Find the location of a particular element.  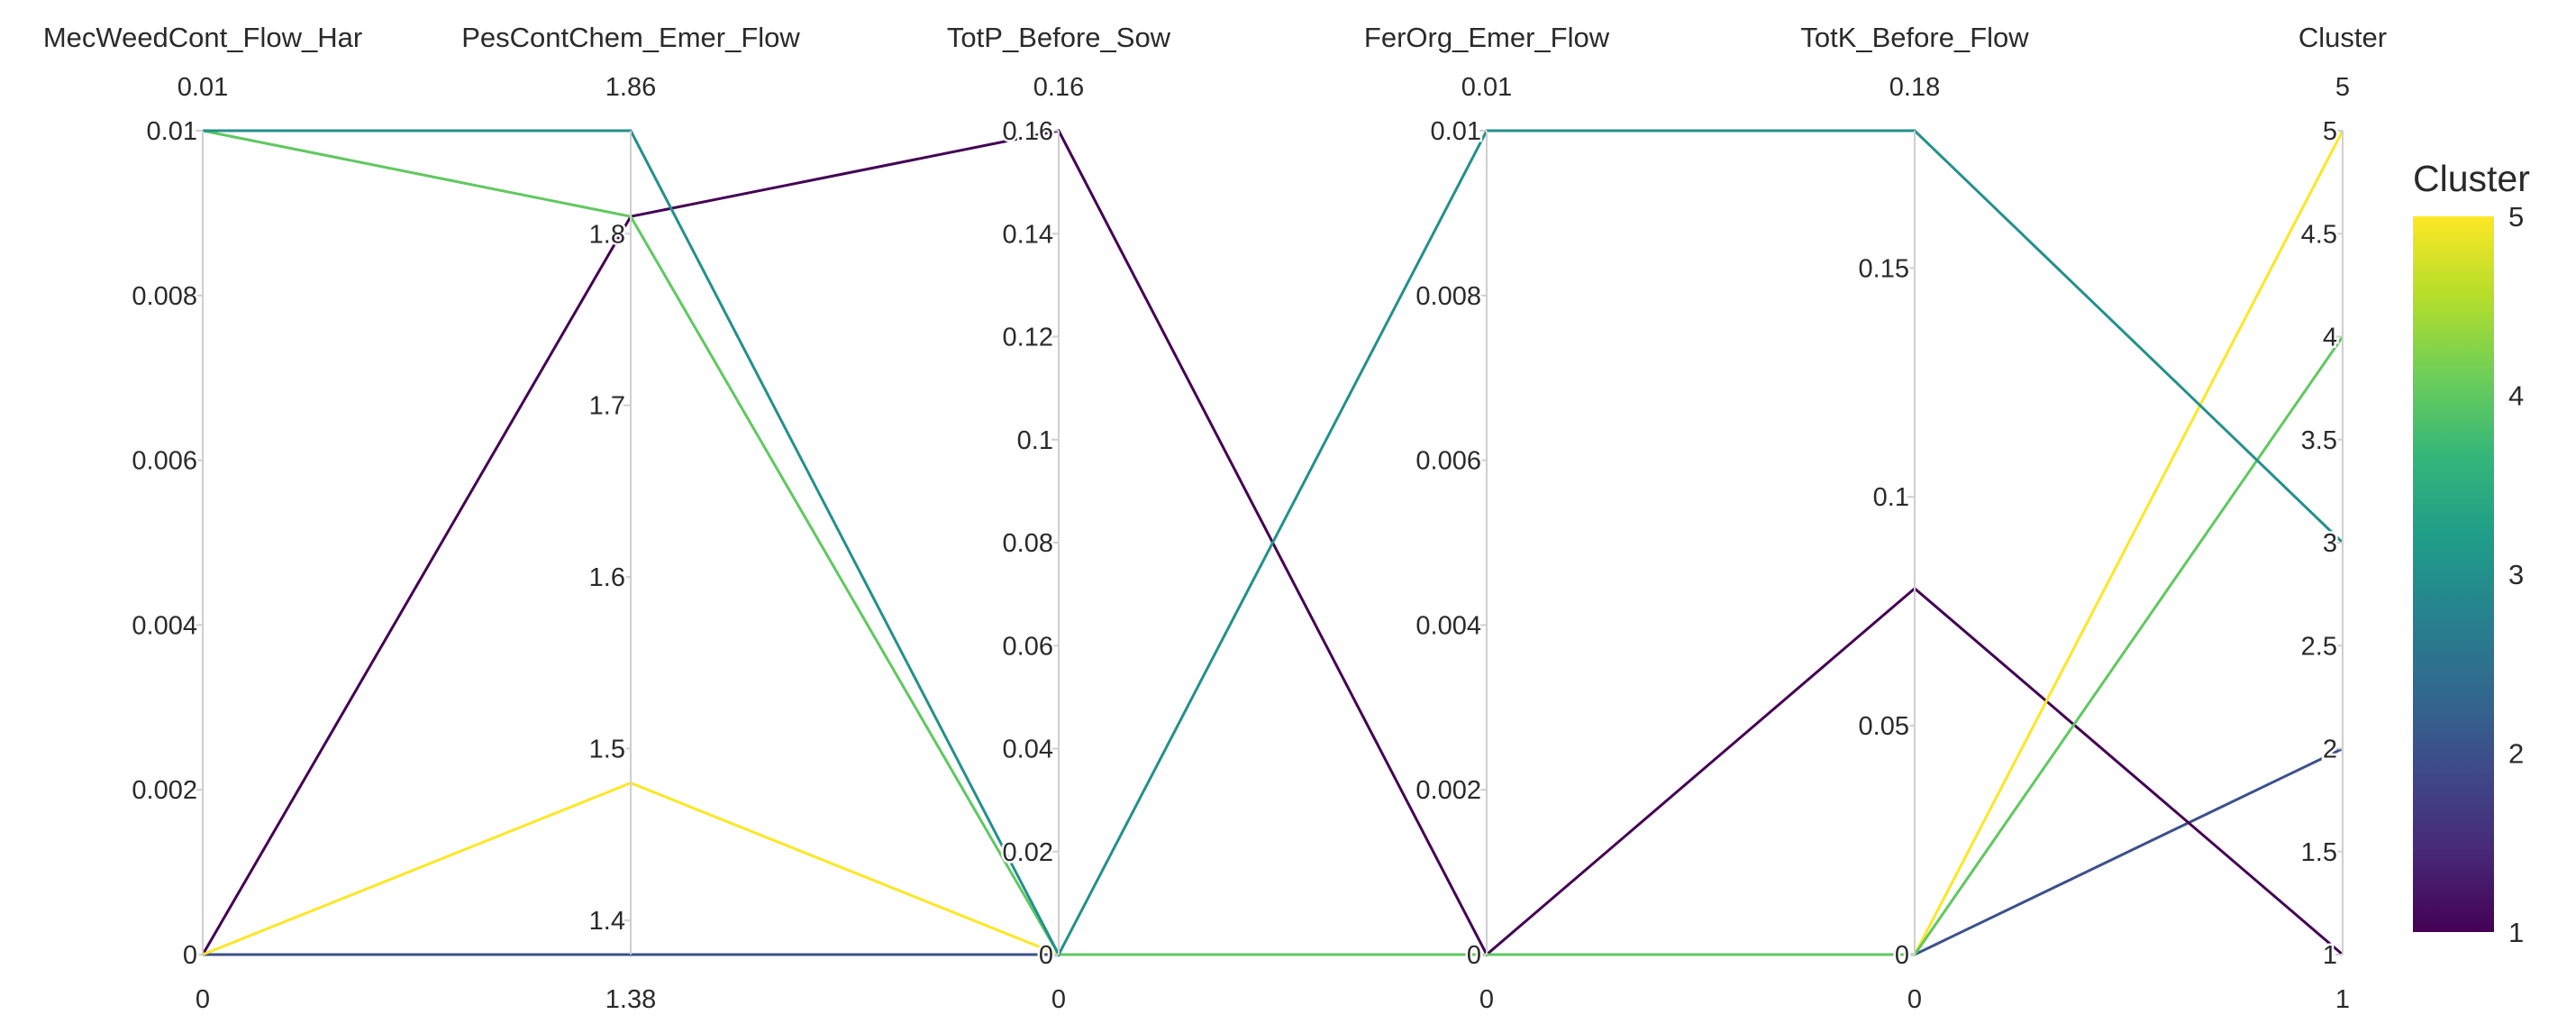

tick-label: 0.05 is located at coordinates (1884, 726).